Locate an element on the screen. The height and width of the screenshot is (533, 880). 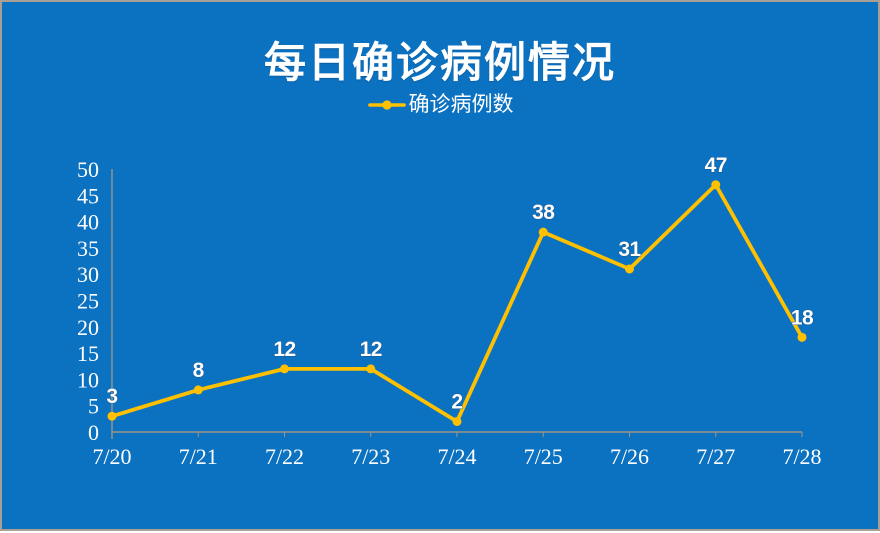
y-axis-label: 10 is located at coordinates (88, 379).